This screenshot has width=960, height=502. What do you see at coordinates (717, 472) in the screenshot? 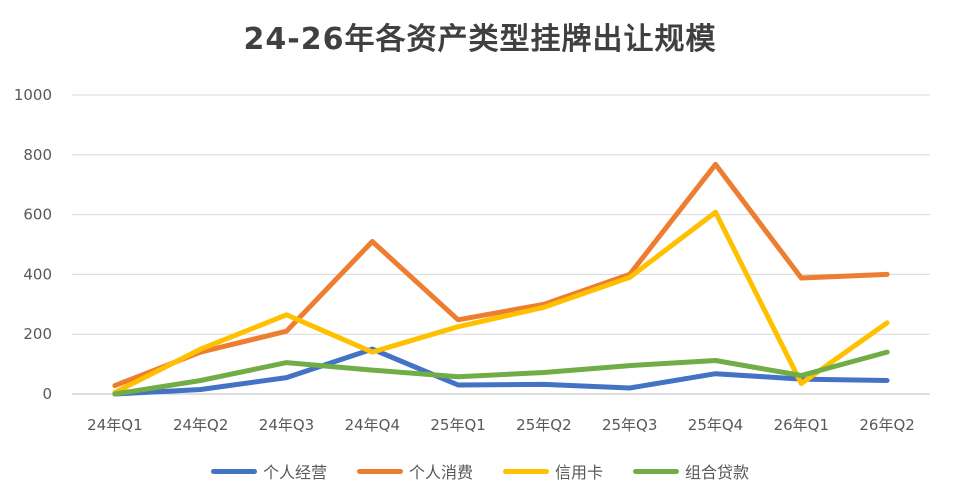
I see `legend-label: 组合贷款` at bounding box center [717, 472].